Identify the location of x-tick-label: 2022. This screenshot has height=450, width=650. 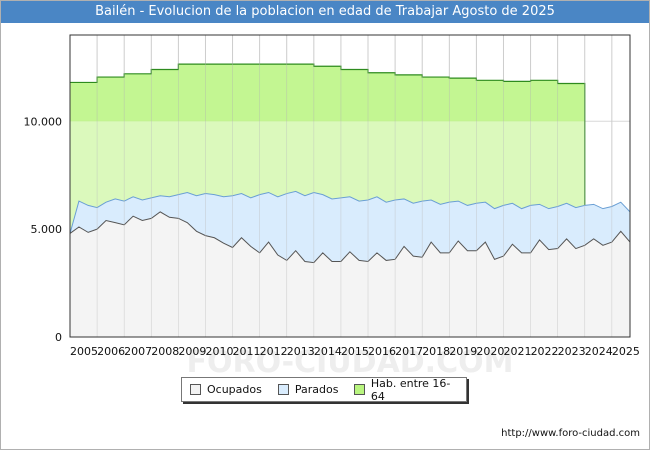
(545, 351).